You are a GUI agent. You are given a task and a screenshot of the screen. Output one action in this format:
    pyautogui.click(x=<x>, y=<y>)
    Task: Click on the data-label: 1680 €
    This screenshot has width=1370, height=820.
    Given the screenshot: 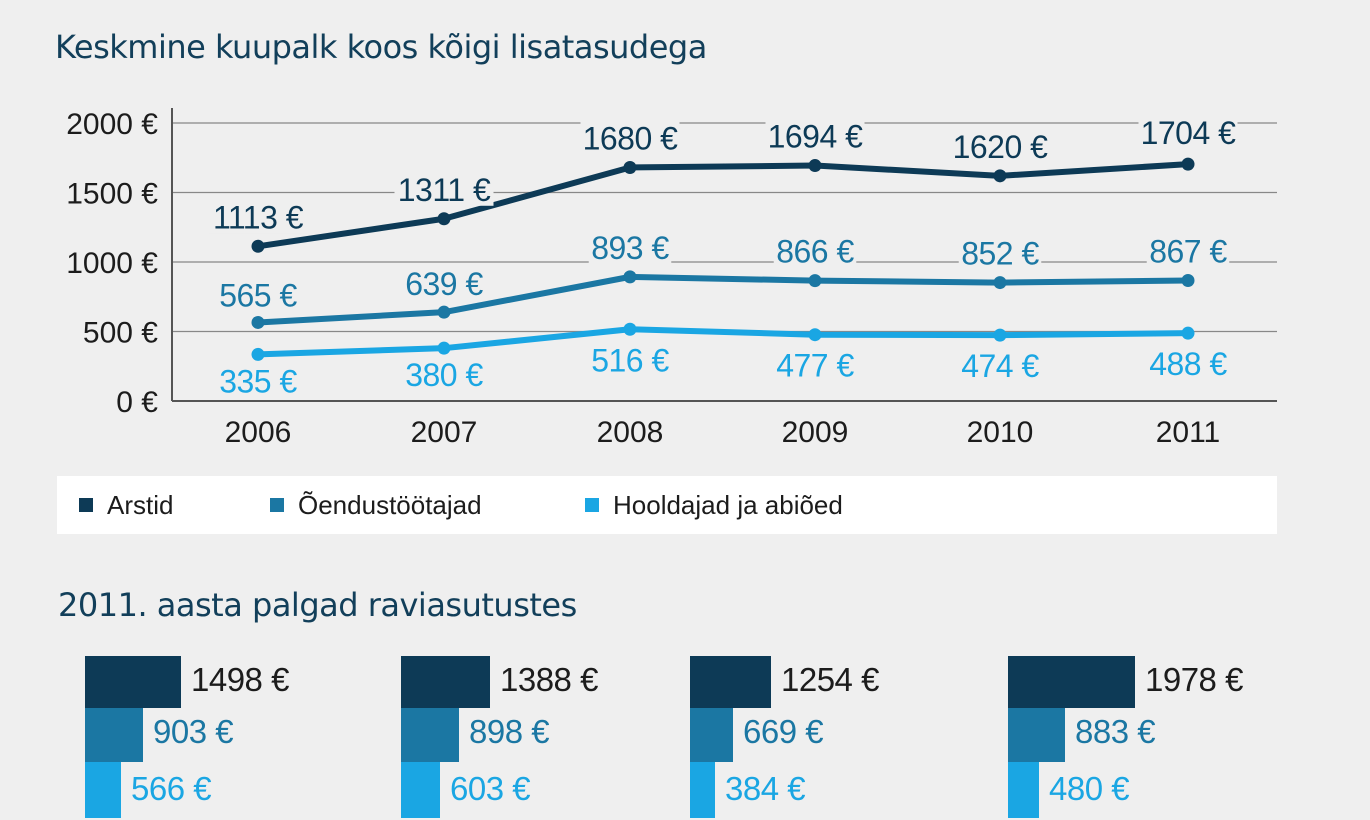 What is the action you would take?
    pyautogui.click(x=631, y=138)
    